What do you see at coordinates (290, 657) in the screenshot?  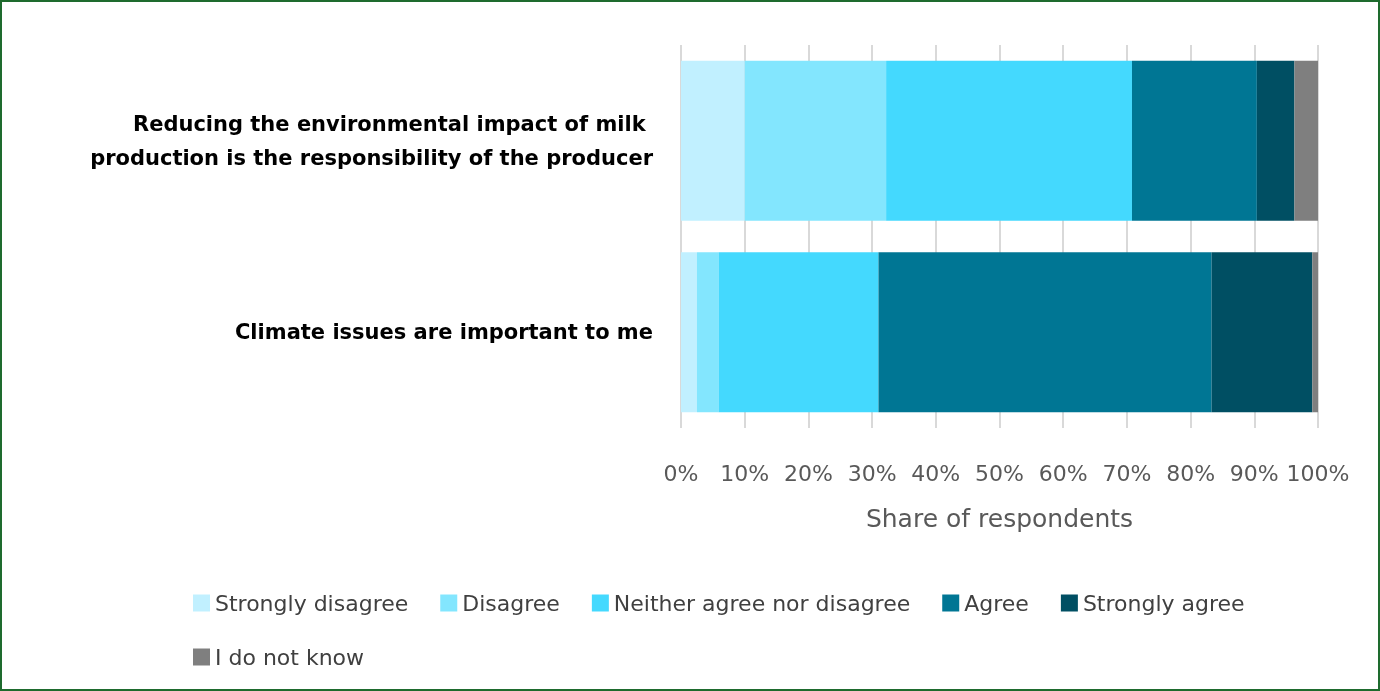 I see `legend-label: I do not know` at bounding box center [290, 657].